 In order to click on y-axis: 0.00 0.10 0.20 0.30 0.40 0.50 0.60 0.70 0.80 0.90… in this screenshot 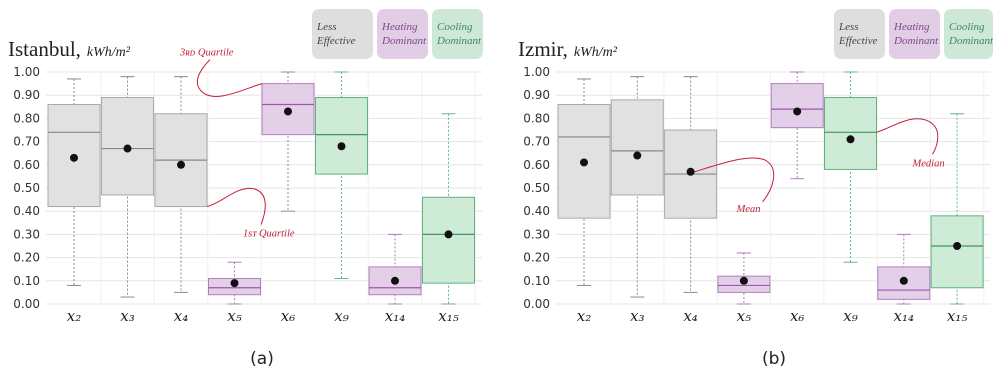, I will do `click(26, 188)`.